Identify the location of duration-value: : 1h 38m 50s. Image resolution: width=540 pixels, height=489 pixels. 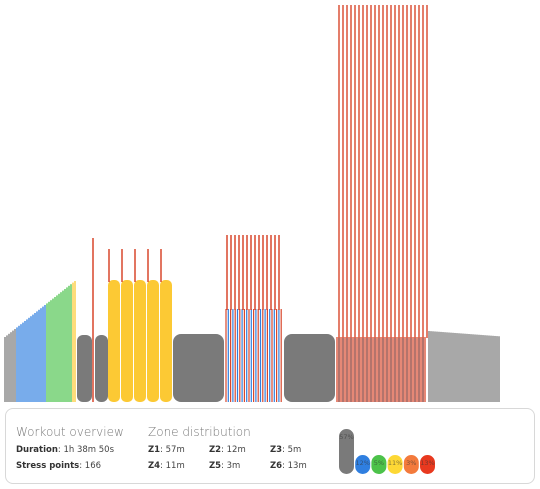
(86, 450).